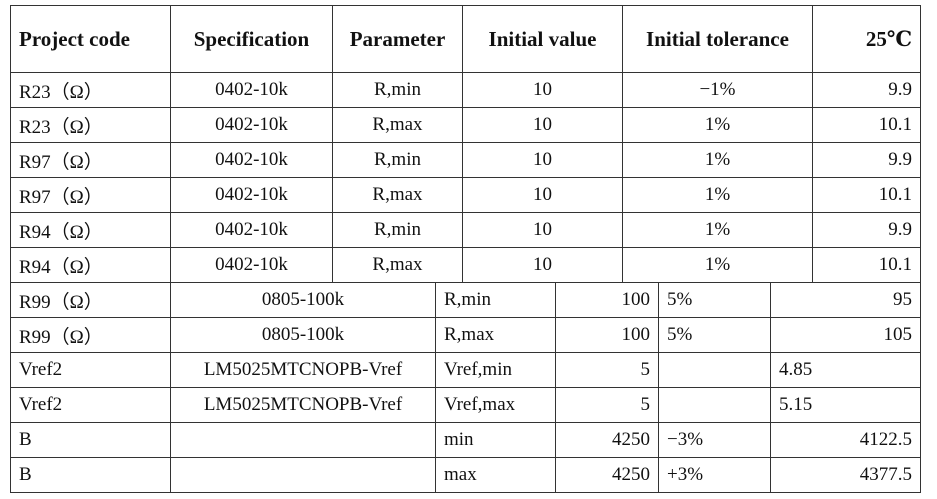 The image size is (937, 499). I want to click on cell: max, so click(495, 475).